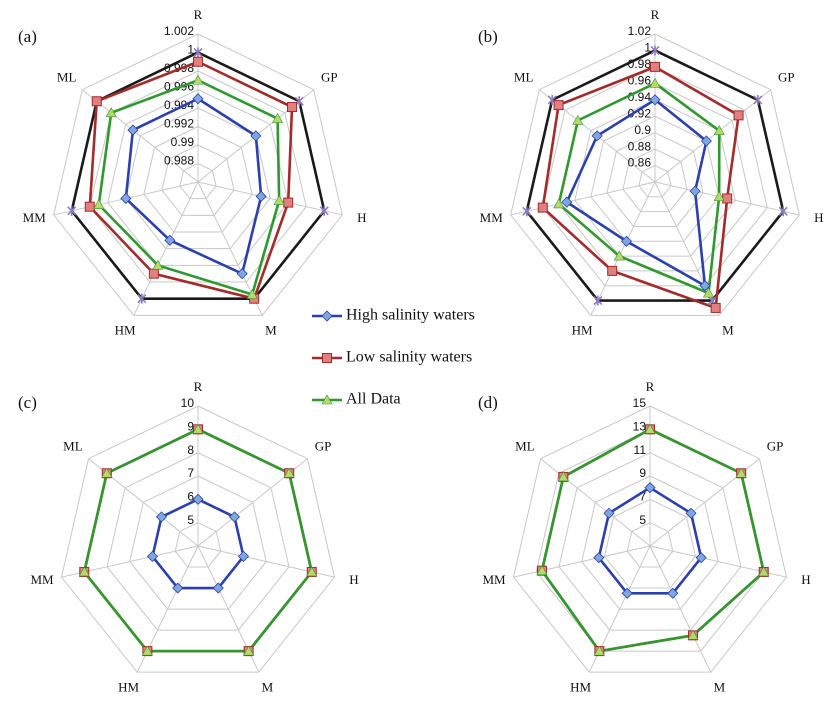 This screenshot has width=829, height=707. I want to click on r-tick-label: 15, so click(640, 403).